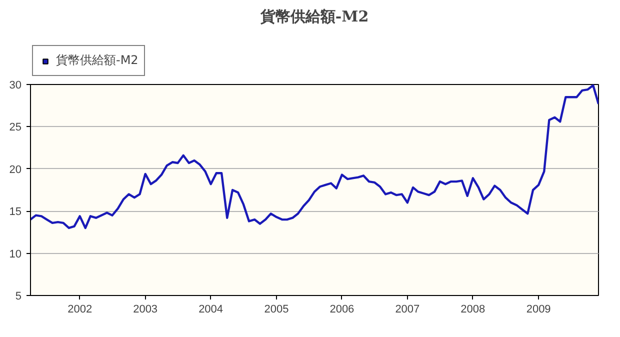  Describe the element at coordinates (473, 310) in the screenshot. I see `x-tick-label: 2008` at that location.